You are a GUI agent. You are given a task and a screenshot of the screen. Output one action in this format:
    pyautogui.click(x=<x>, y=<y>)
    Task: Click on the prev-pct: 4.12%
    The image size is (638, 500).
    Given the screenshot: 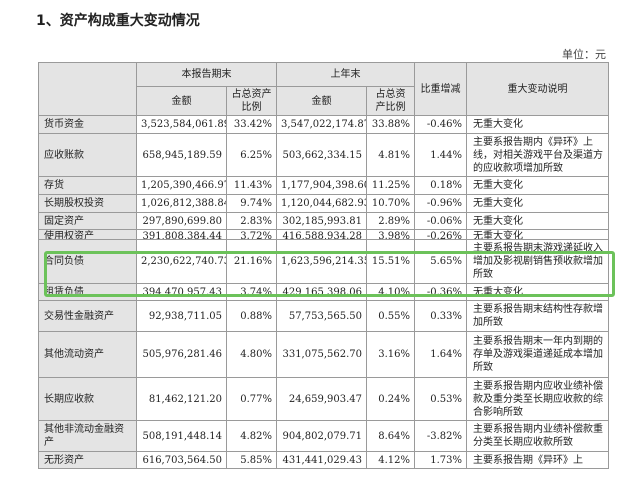 What is the action you would take?
    pyautogui.click(x=390, y=460)
    